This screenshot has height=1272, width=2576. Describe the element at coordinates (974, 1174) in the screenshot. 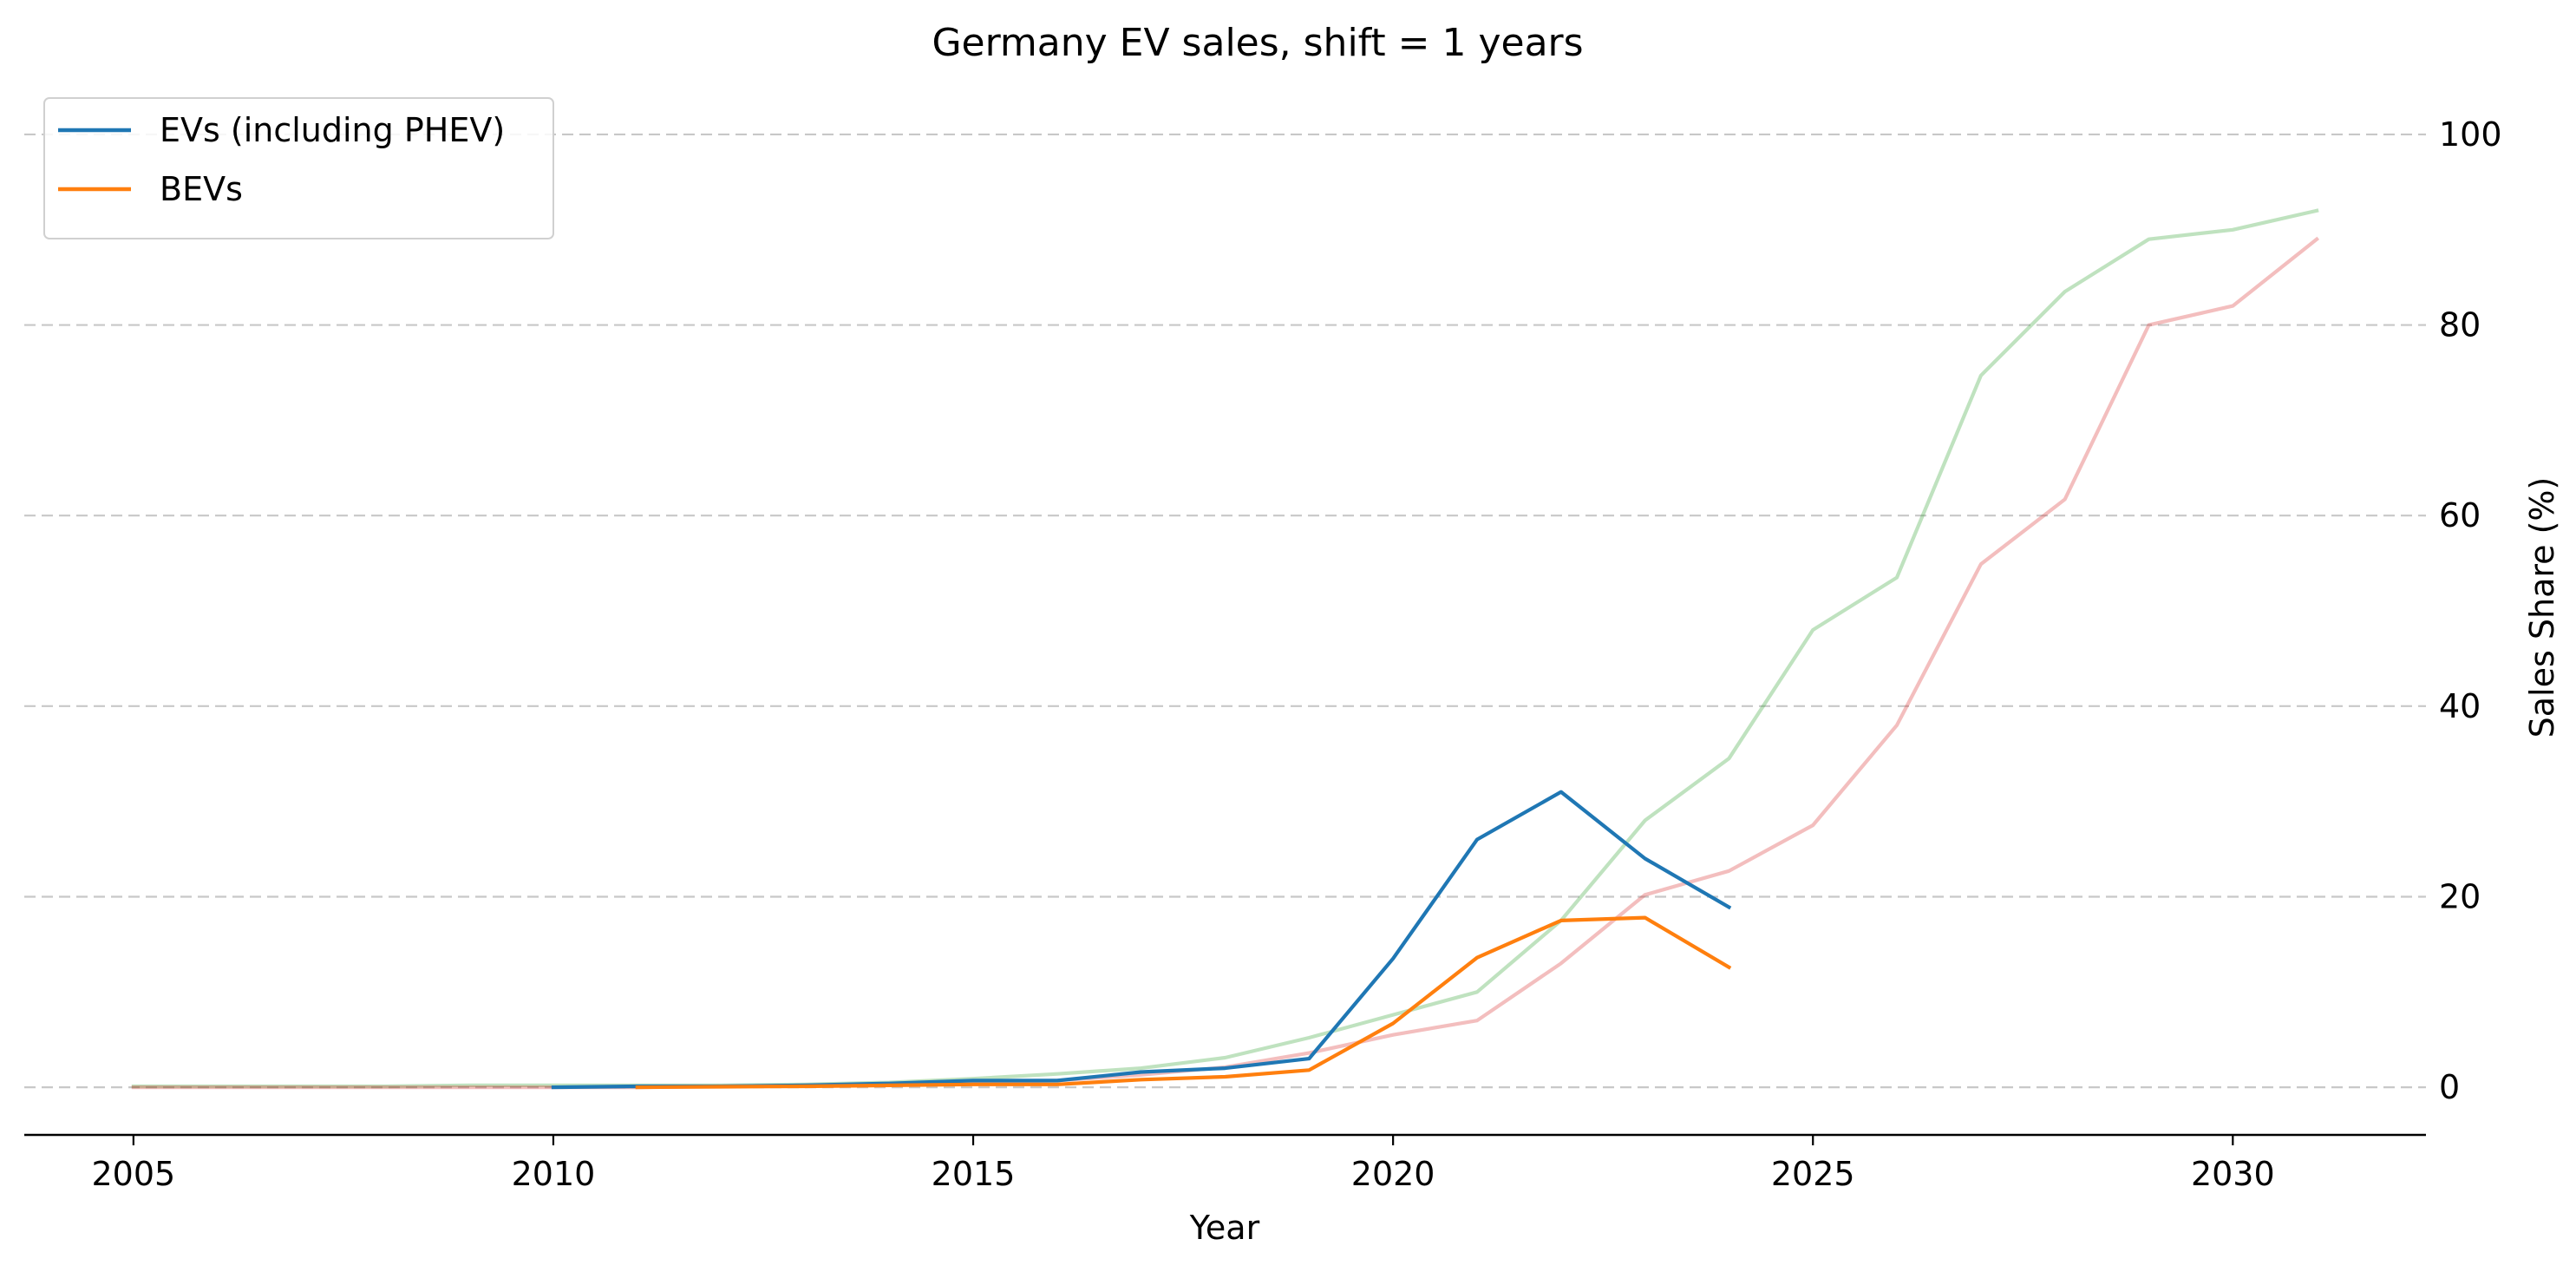

I see `x-tick-label: 2015` at that location.